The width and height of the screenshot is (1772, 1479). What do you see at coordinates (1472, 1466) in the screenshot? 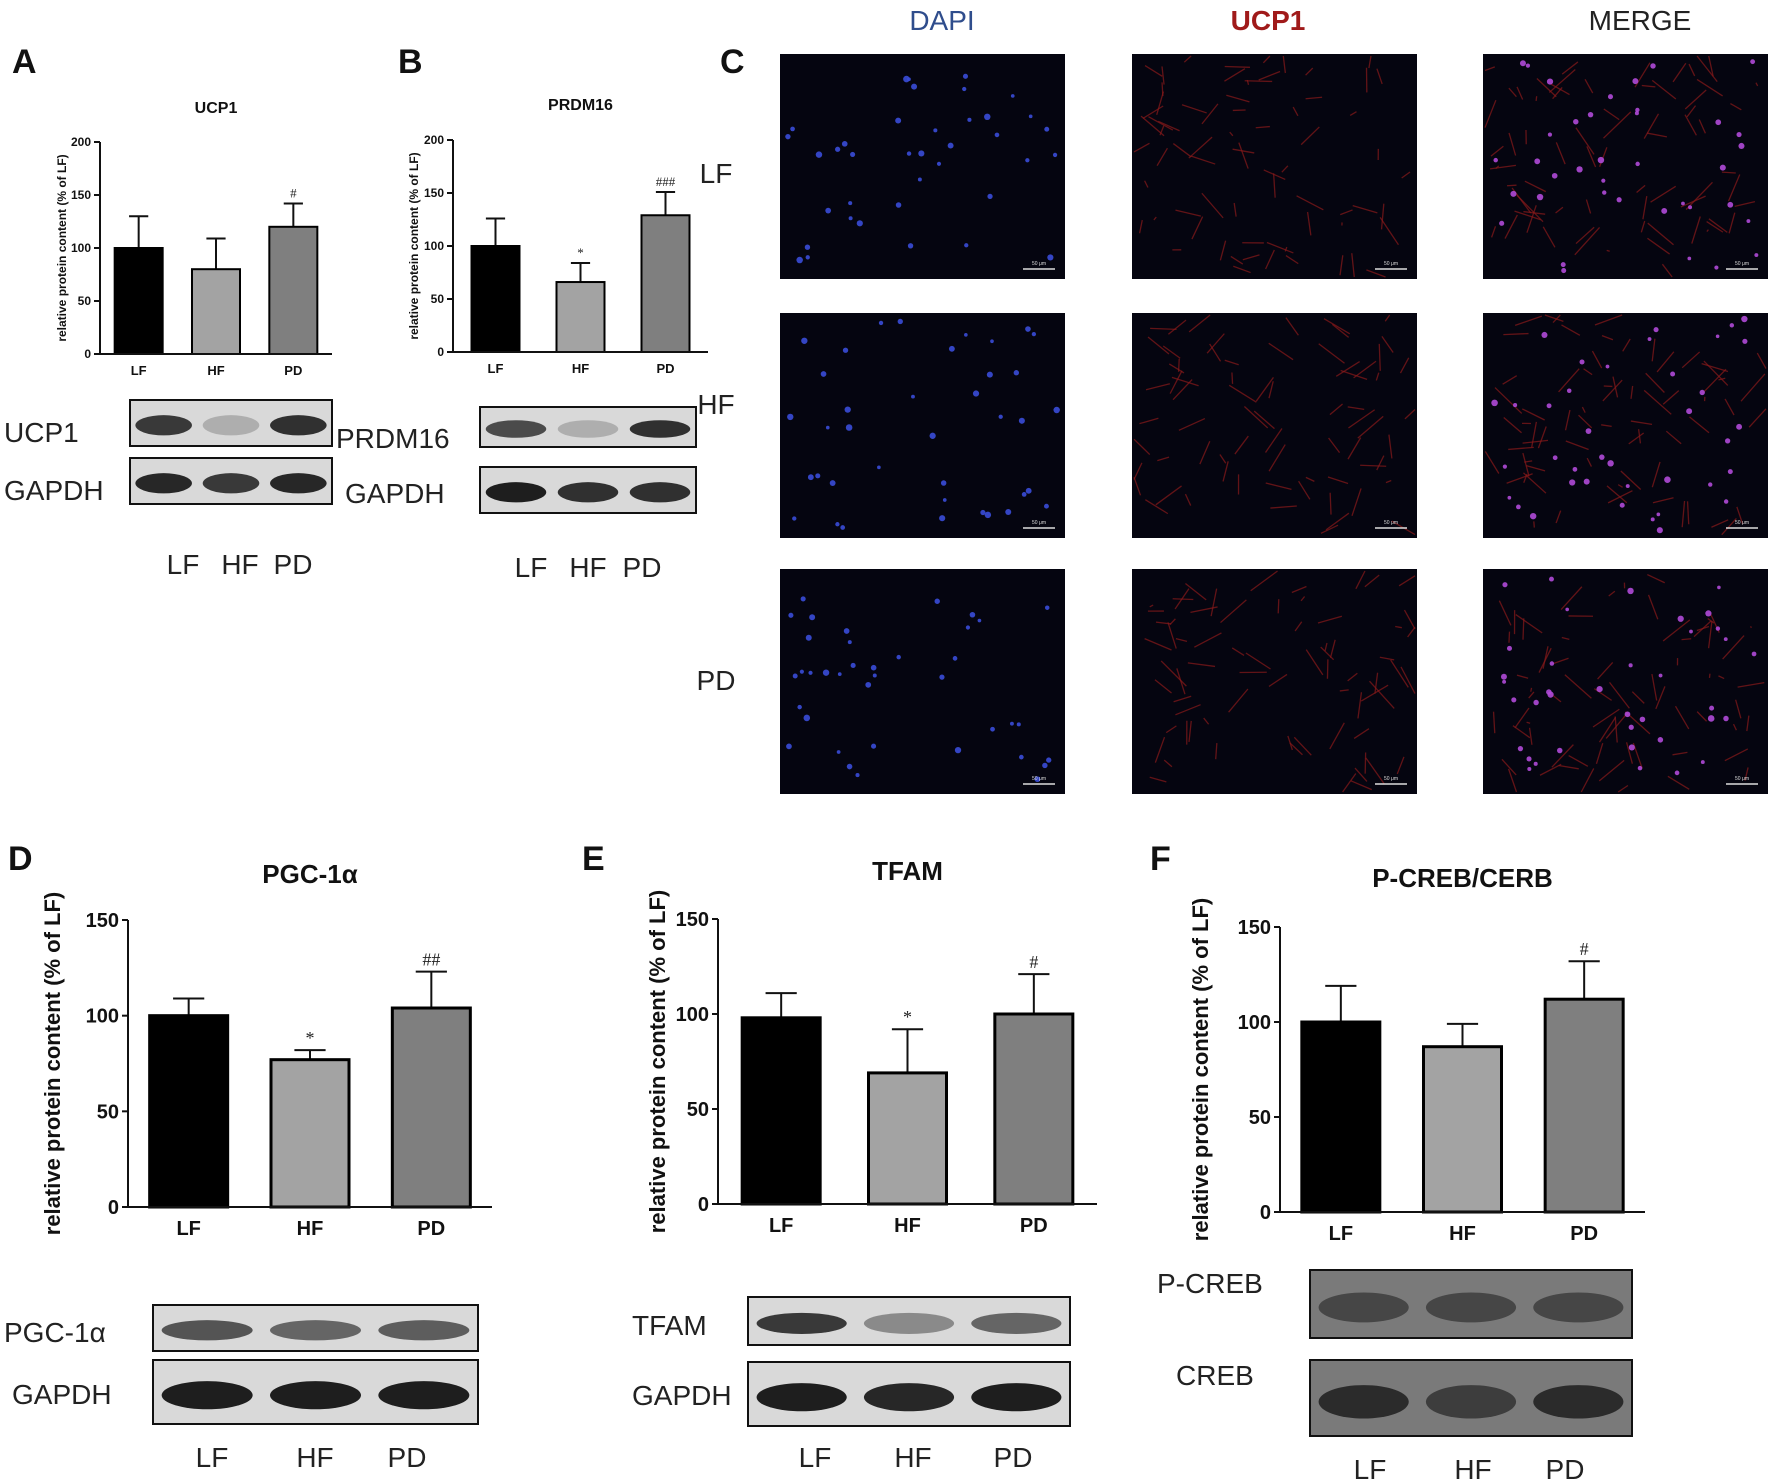
I see `lane-label: HF` at bounding box center [1472, 1466].